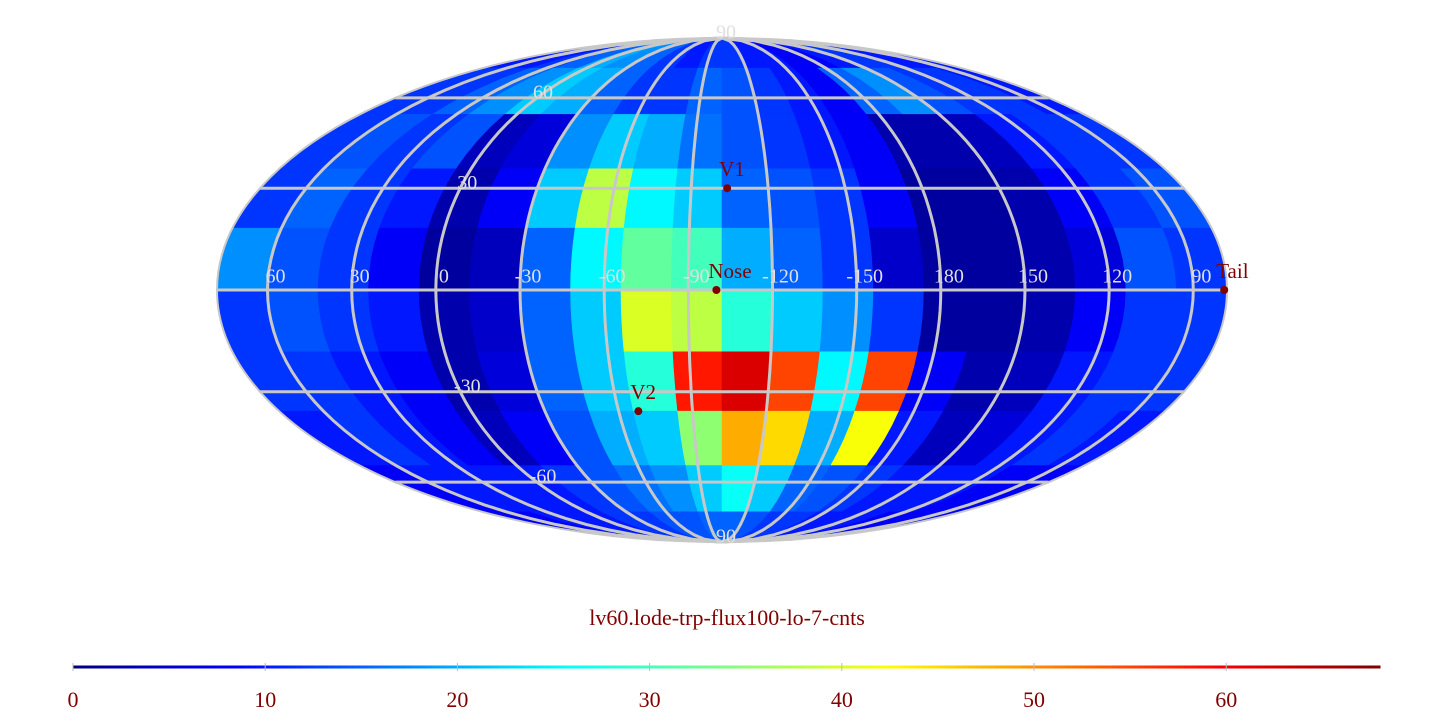 This screenshot has height=728, width=1452. Describe the element at coordinates (543, 92) in the screenshot. I see `y-tick-label: 60` at that location.